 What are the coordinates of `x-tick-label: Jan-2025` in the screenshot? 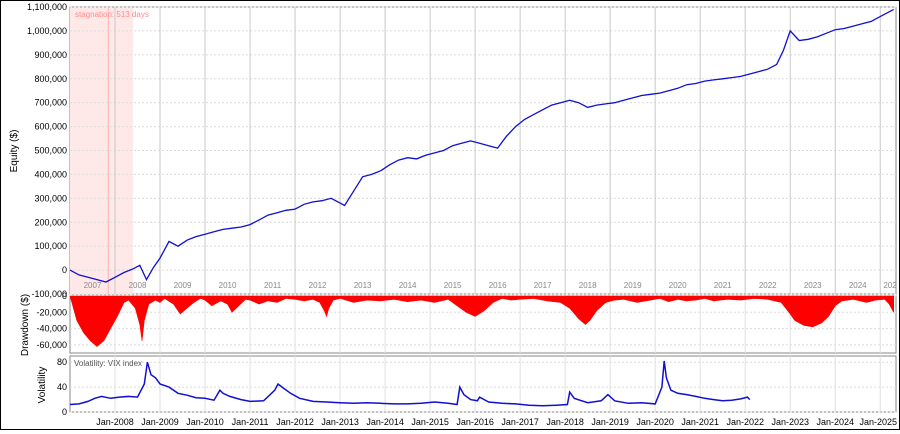 It's located at (878, 422).